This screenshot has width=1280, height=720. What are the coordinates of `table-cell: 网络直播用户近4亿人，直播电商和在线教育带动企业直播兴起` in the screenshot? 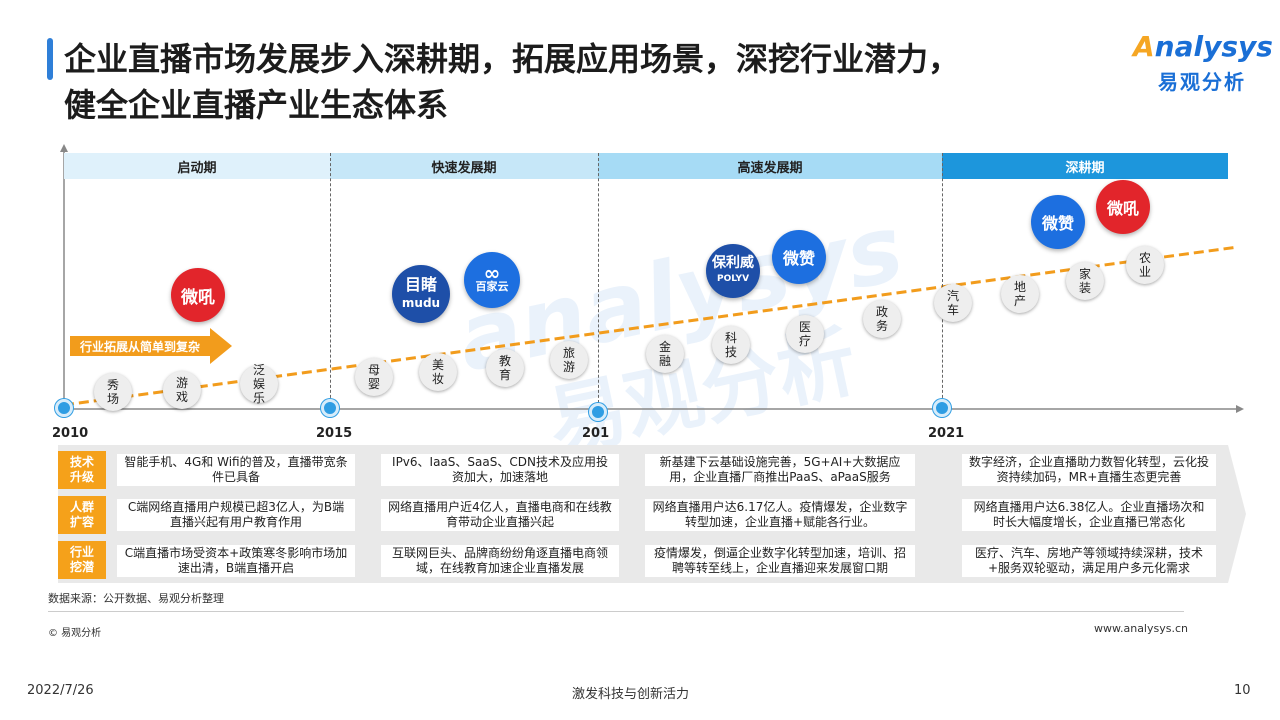 It's located at (500, 515).